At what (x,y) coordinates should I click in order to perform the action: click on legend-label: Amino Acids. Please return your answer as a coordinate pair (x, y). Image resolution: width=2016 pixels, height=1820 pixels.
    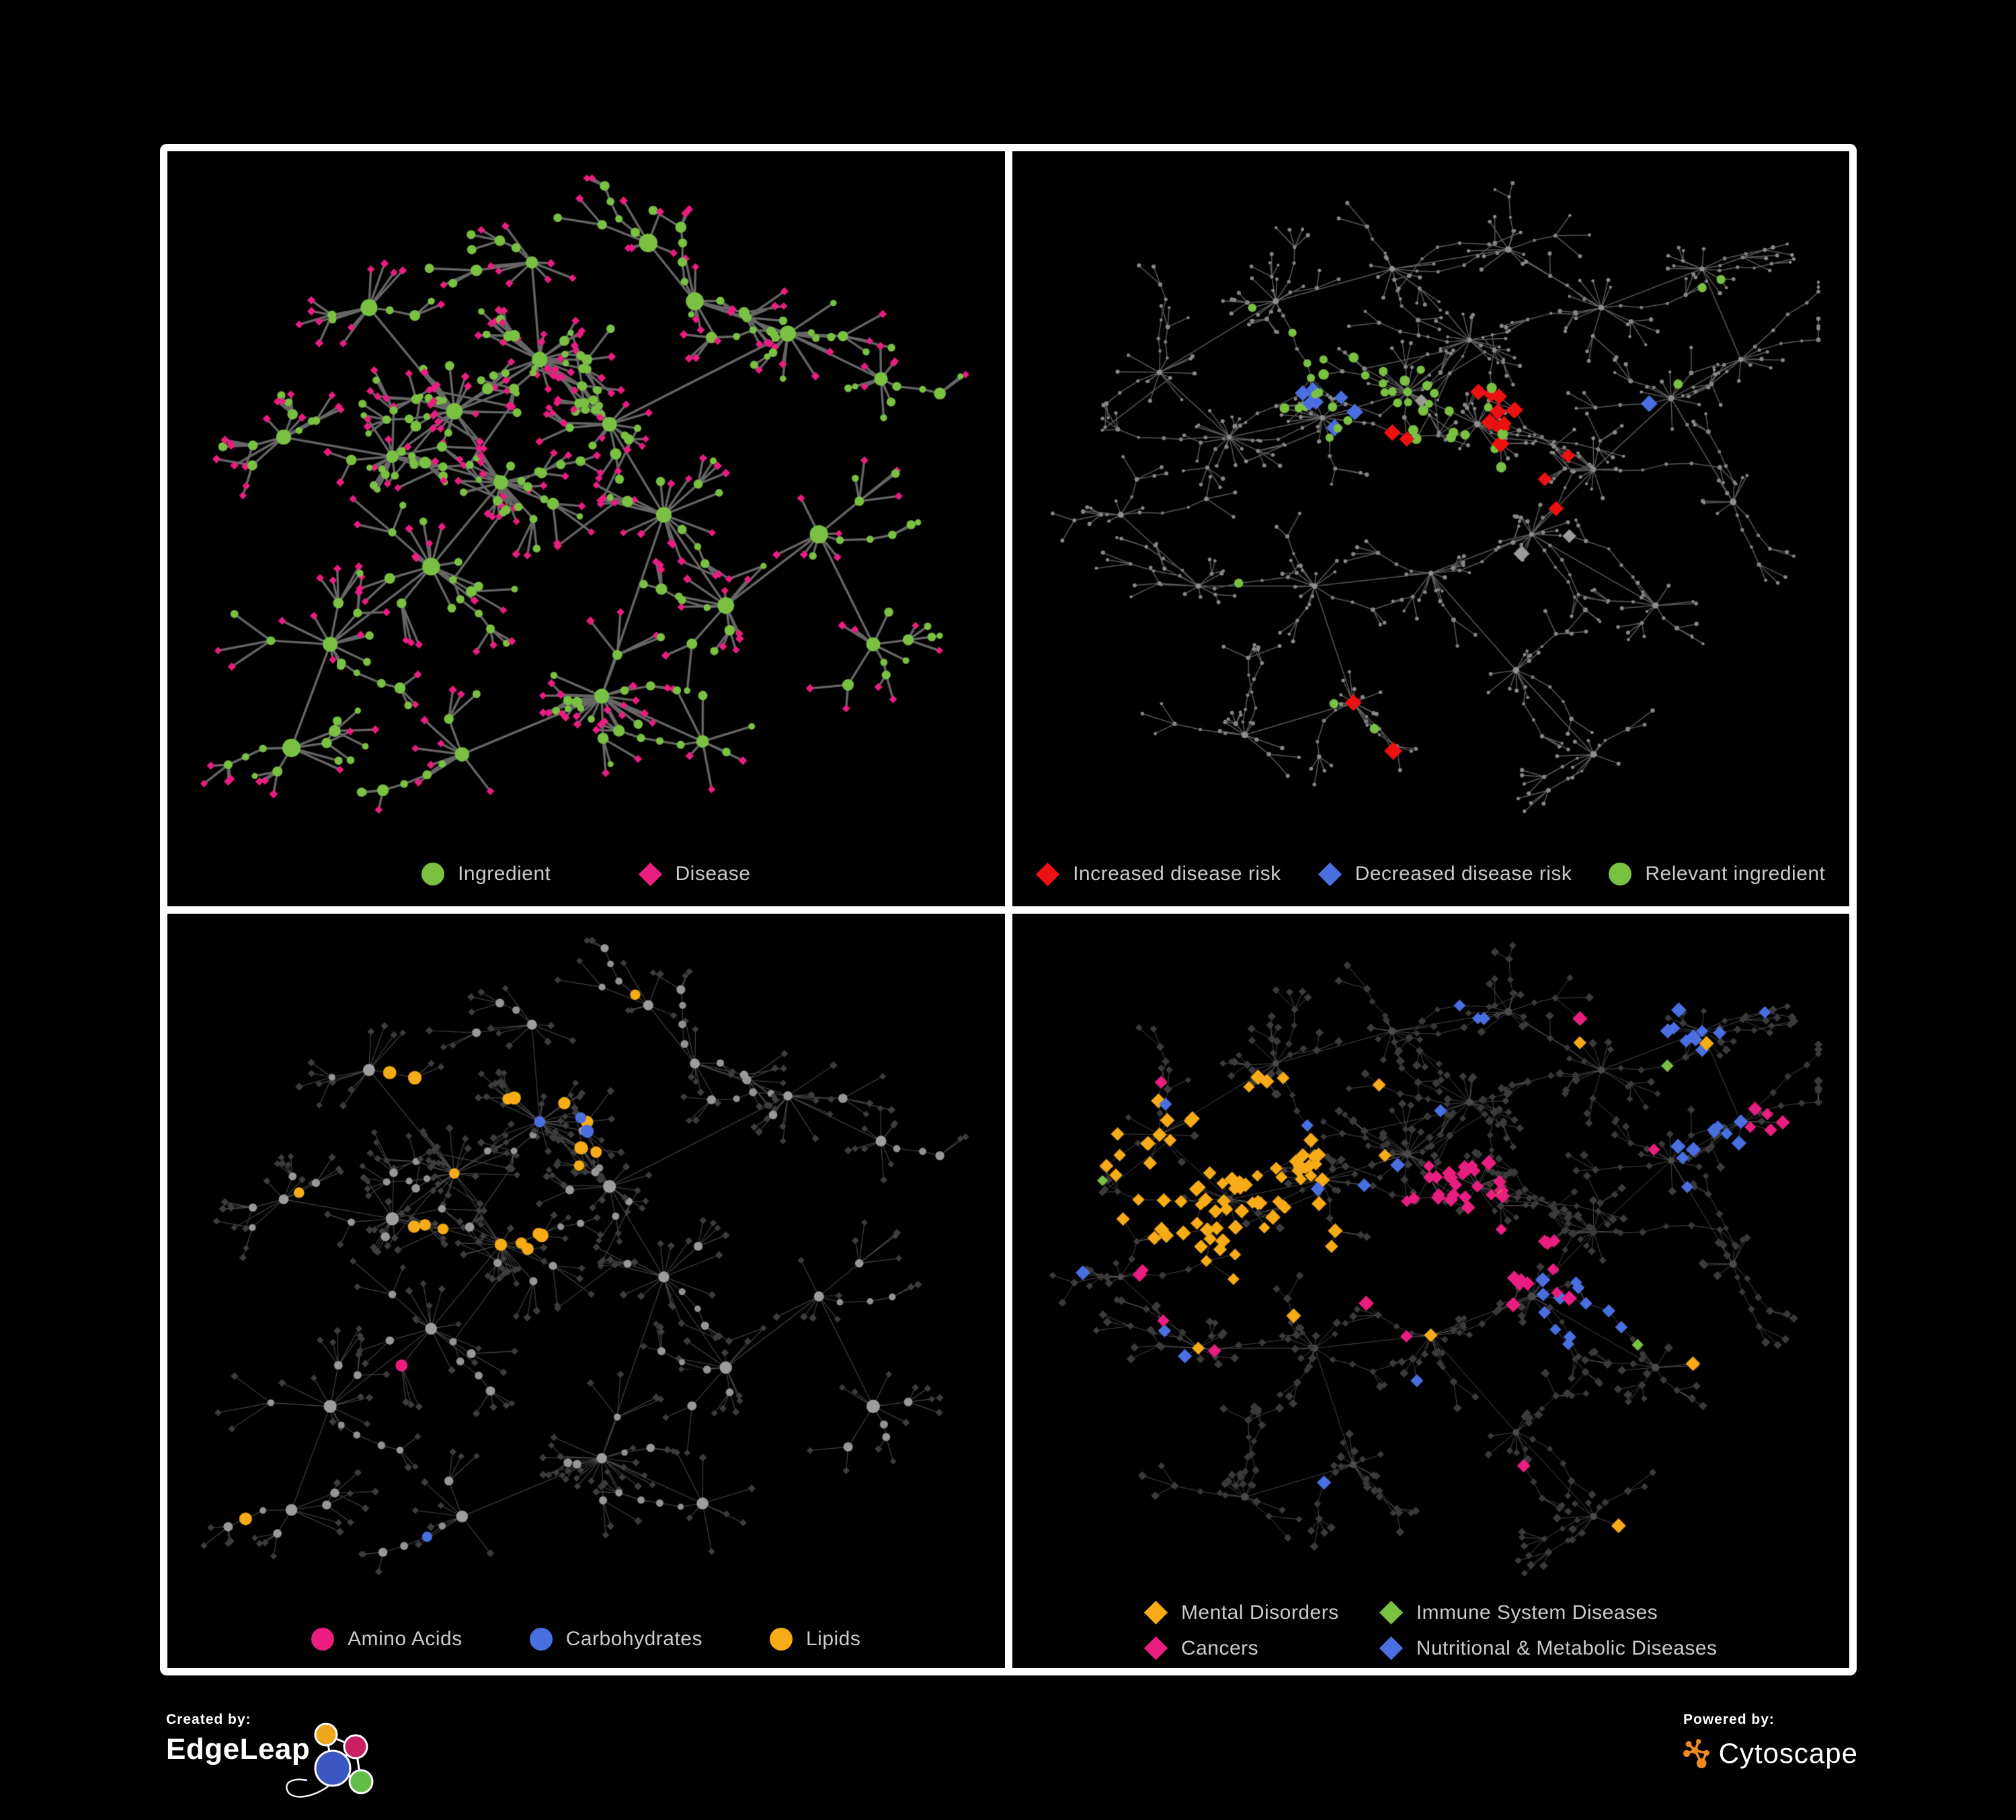
    Looking at the image, I should click on (405, 1639).